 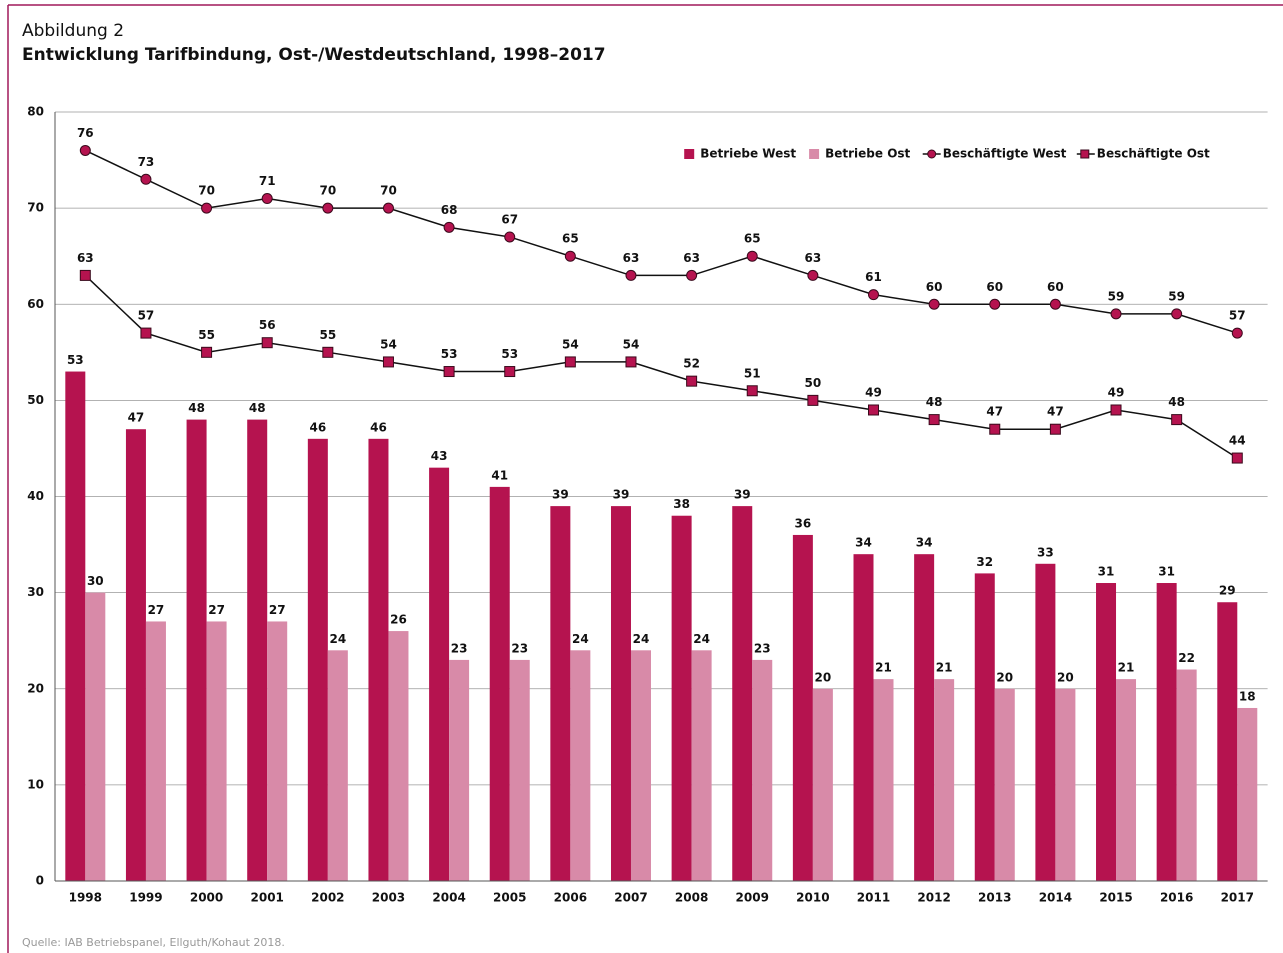 I want to click on data-label: 23, so click(x=519, y=648).